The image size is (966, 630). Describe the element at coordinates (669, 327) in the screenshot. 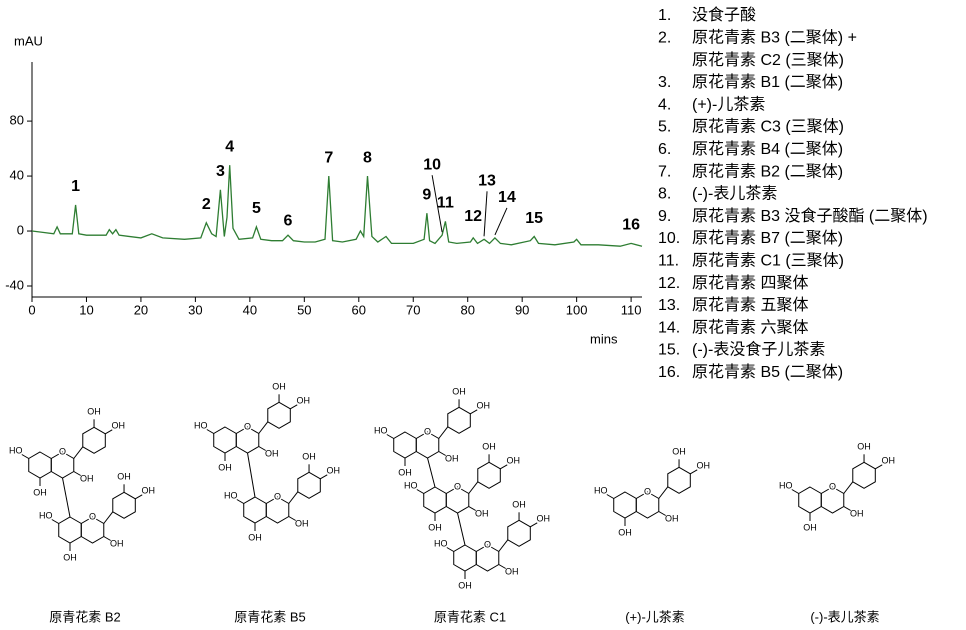

I see `legend-number: 14.` at that location.